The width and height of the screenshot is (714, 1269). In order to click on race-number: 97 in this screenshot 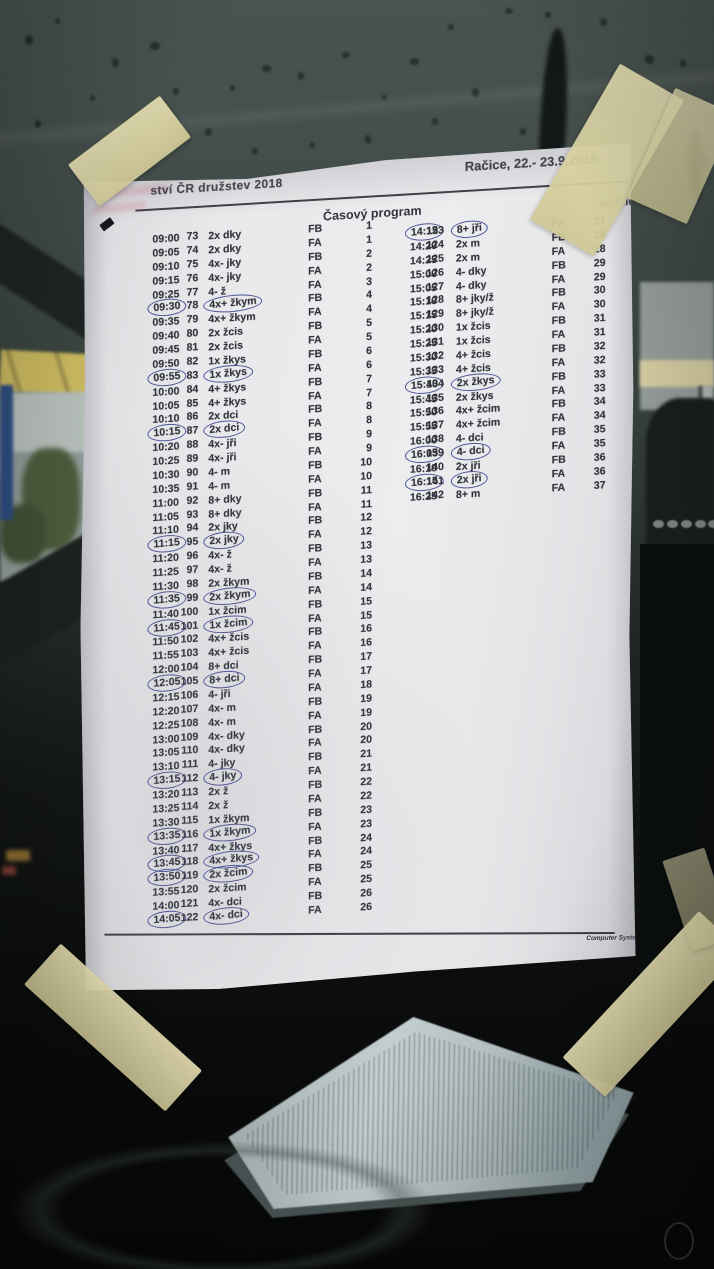, I will do `click(192, 570)`.